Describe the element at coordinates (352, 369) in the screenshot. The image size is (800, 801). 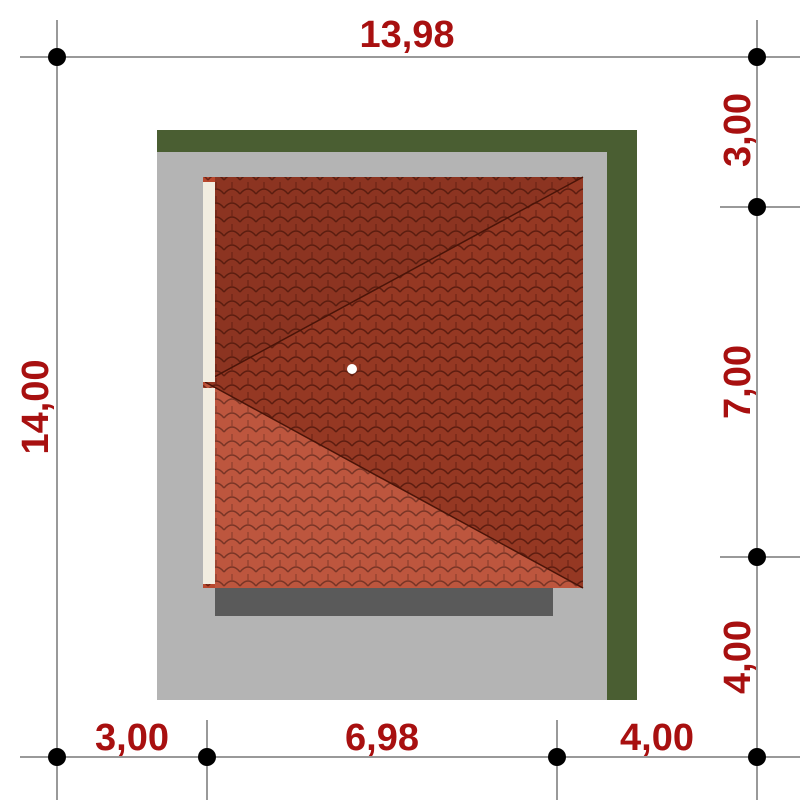
I see `vent` at that location.